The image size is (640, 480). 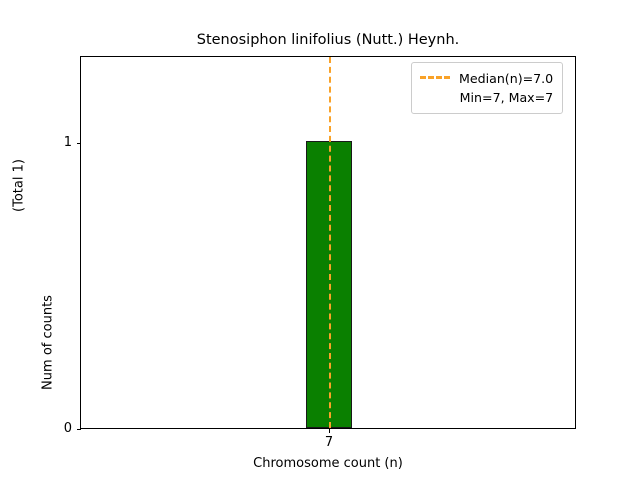 What do you see at coordinates (48, 342) in the screenshot?
I see `y-axis-label: Num of counts` at bounding box center [48, 342].